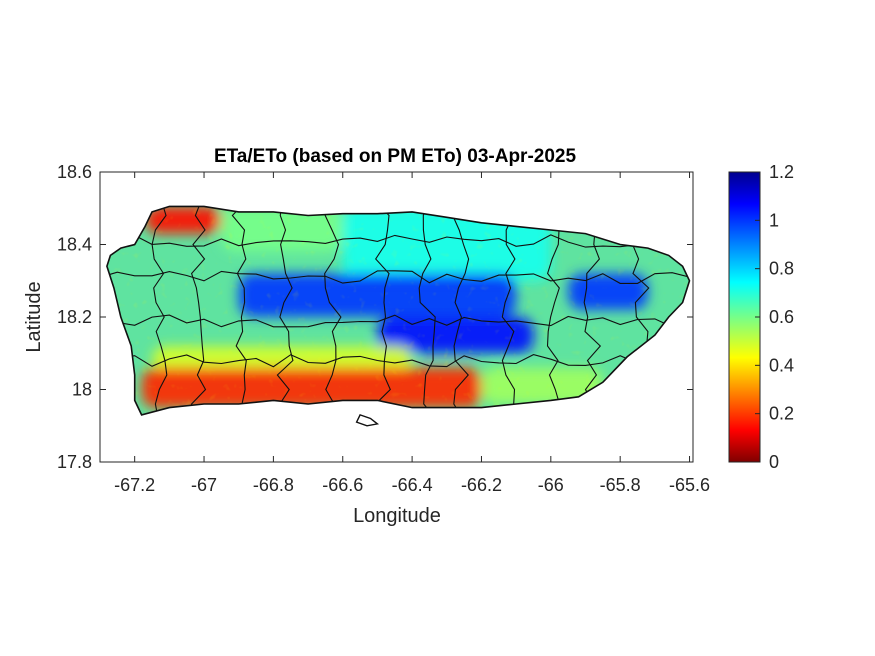 This screenshot has width=875, height=656. Describe the element at coordinates (774, 220) in the screenshot. I see `colorbar-tick-label: 1` at that location.